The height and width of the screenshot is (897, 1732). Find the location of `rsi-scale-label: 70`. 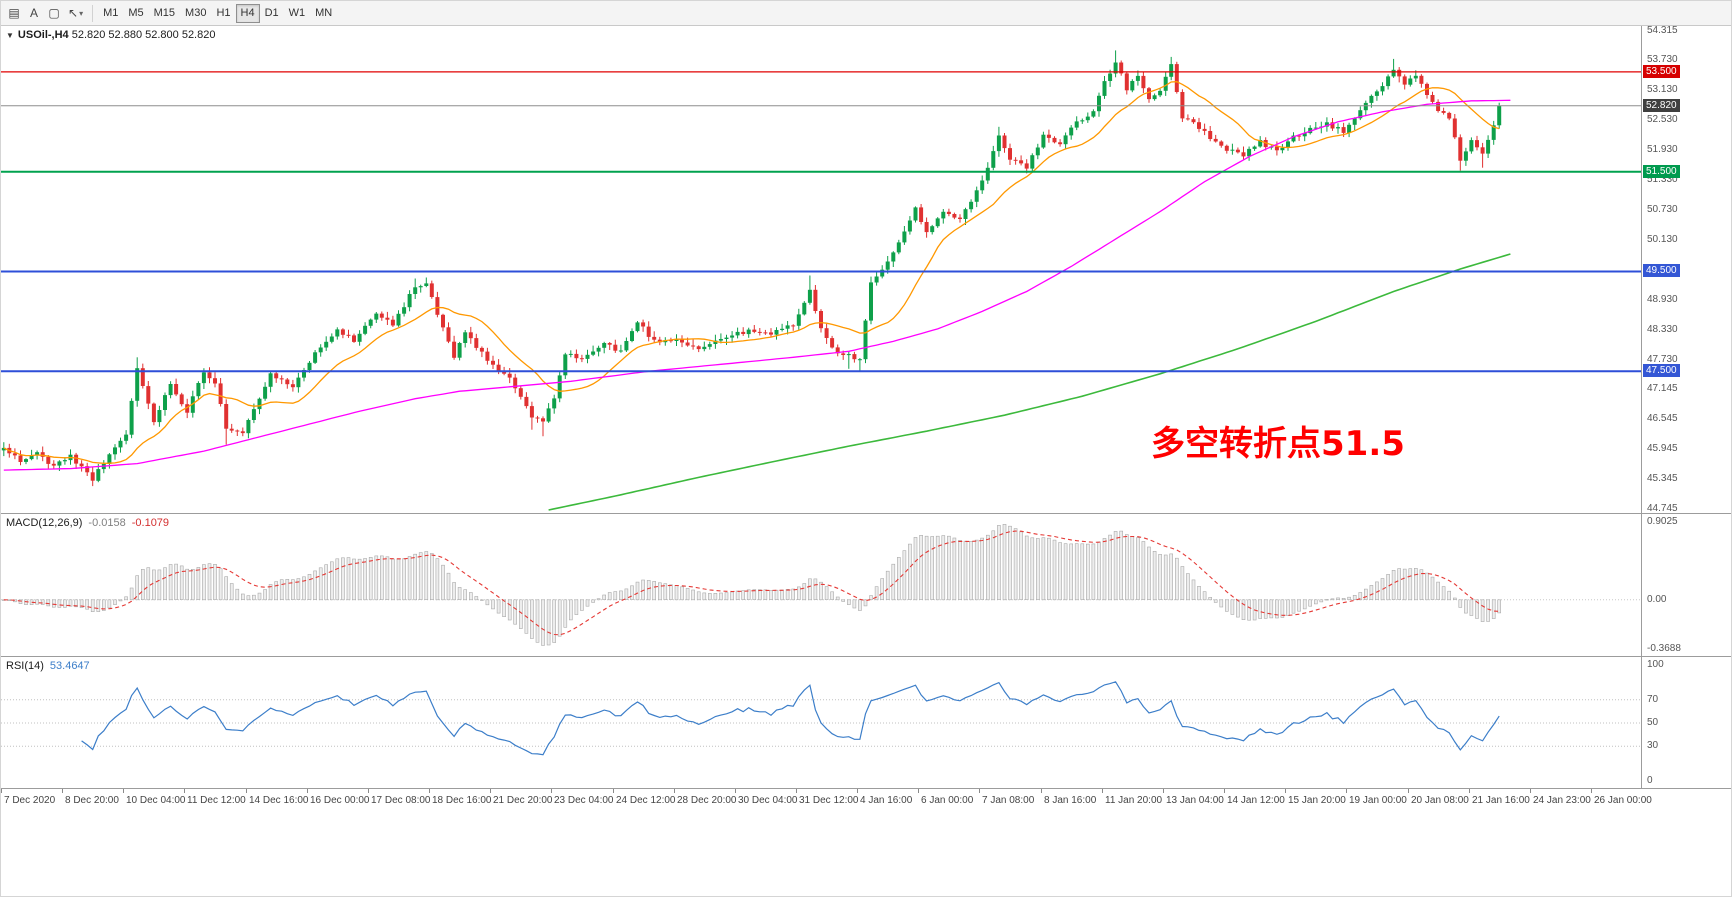

rsi-scale-label: 70 is located at coordinates (1653, 699).